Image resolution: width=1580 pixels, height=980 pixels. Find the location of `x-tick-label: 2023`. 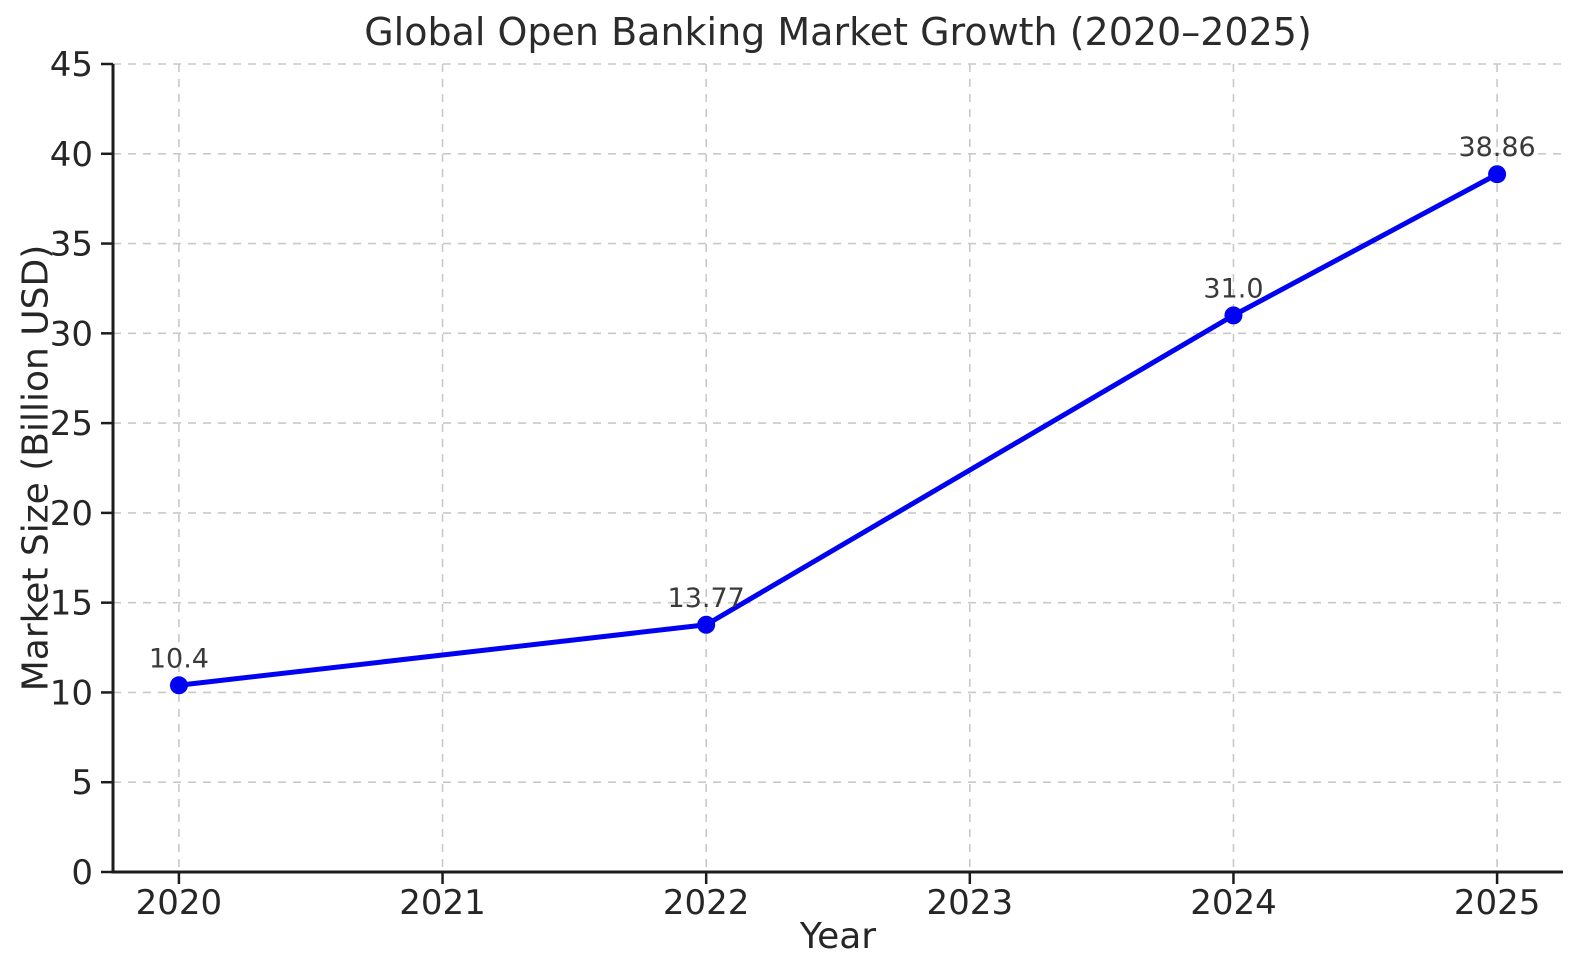

x-tick-label: 2023 is located at coordinates (970, 903).